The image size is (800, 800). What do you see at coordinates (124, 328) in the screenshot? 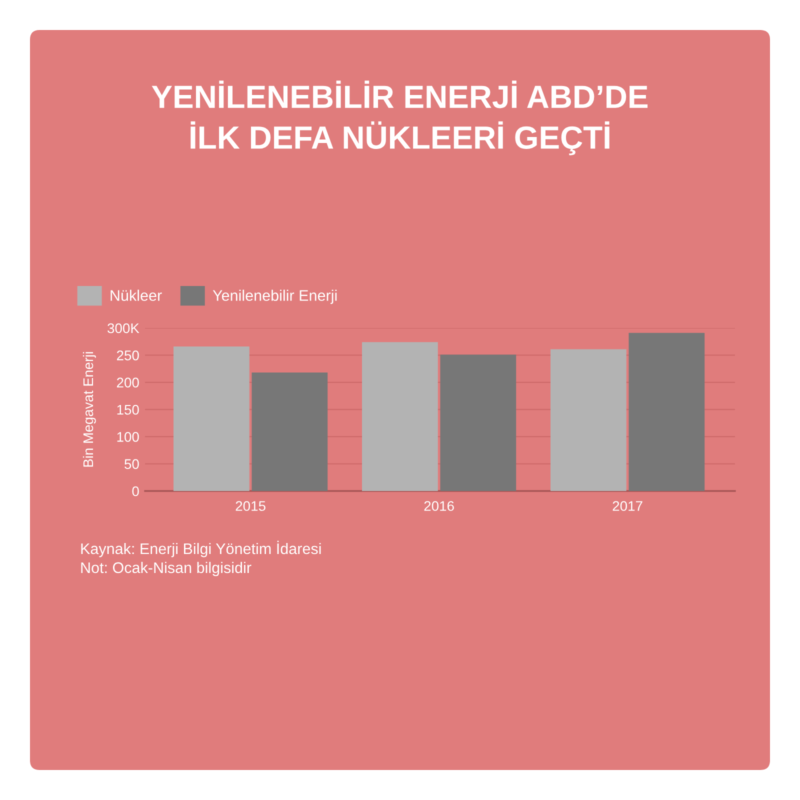
I see `y-tick-label: 300K` at bounding box center [124, 328].